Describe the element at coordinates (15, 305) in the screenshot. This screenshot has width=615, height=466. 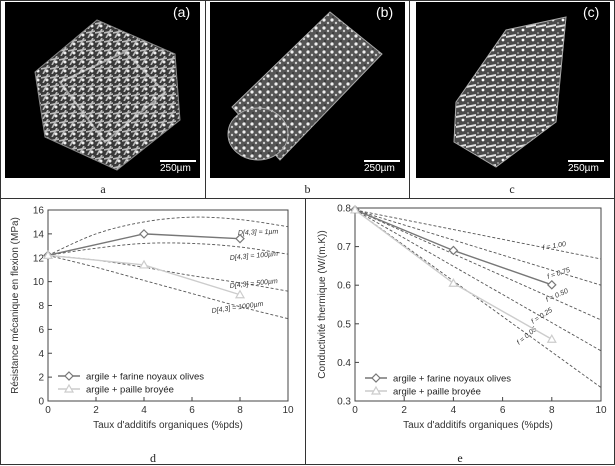
I see `y-axis-label: Résistance mécanique en flexion (MPa)` at that location.